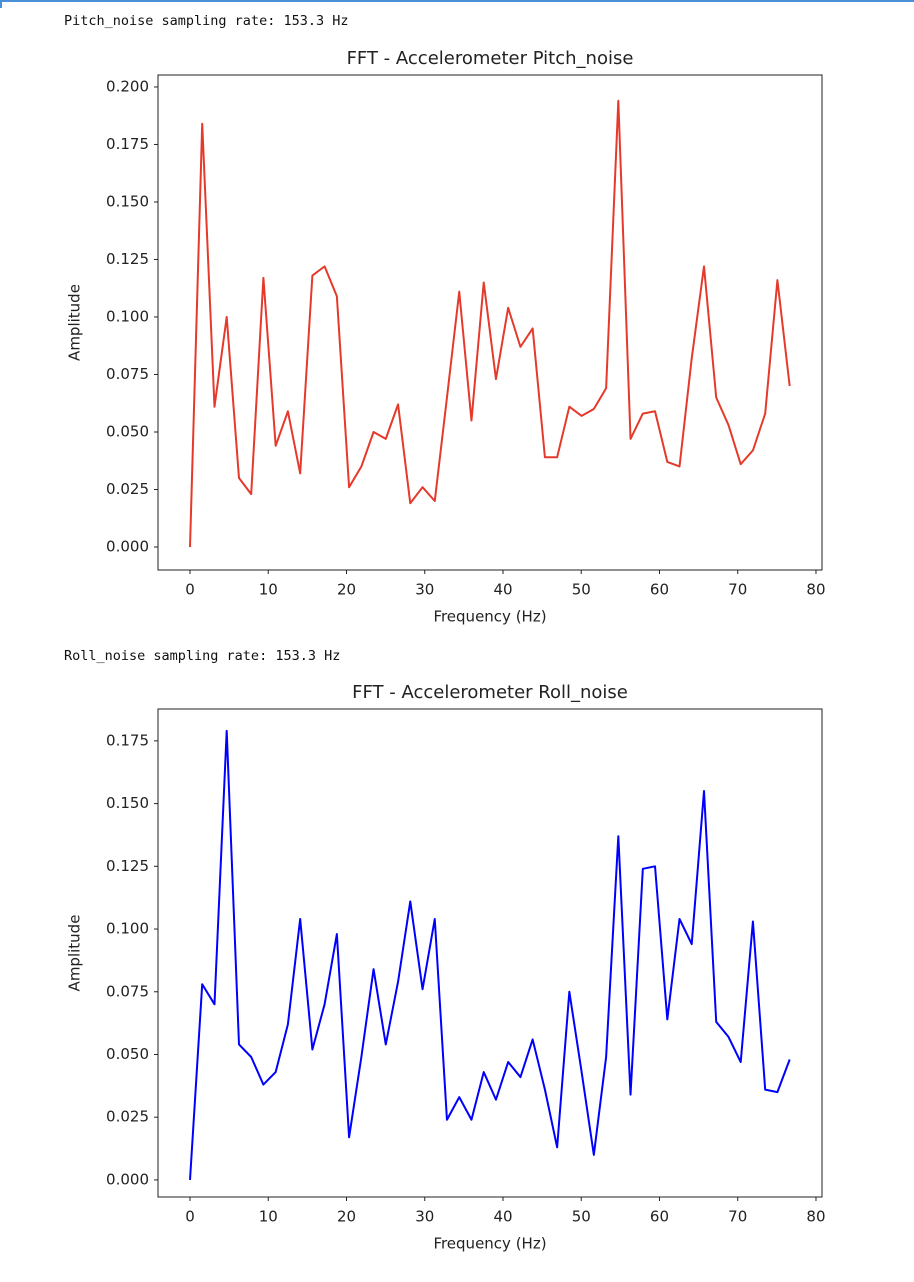 The width and height of the screenshot is (914, 1282). Describe the element at coordinates (490, 692) in the screenshot. I see `chart-title: FFT - Accelerometer Roll_noise` at that location.